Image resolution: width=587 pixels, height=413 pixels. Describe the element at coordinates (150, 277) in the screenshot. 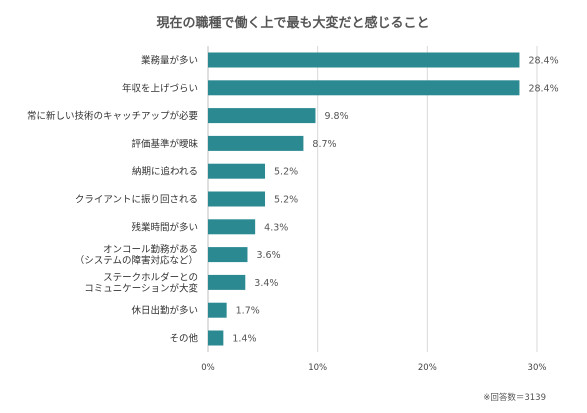

I see `category-label: ステークホルダーとの` at that location.